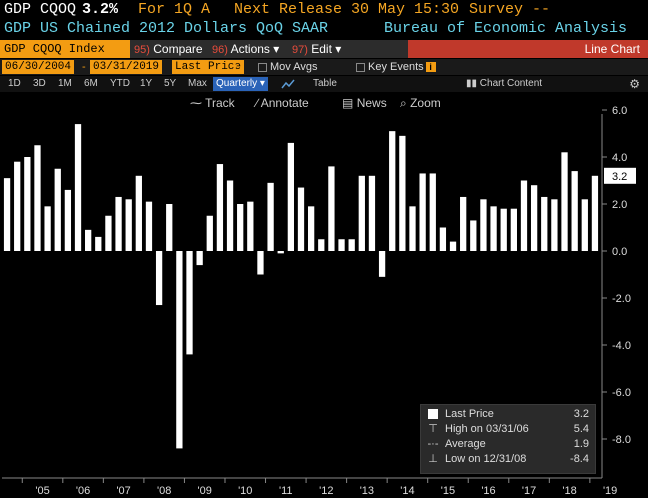 This screenshot has height=498, width=648. I want to click on period-3d: 3D, so click(39, 83).